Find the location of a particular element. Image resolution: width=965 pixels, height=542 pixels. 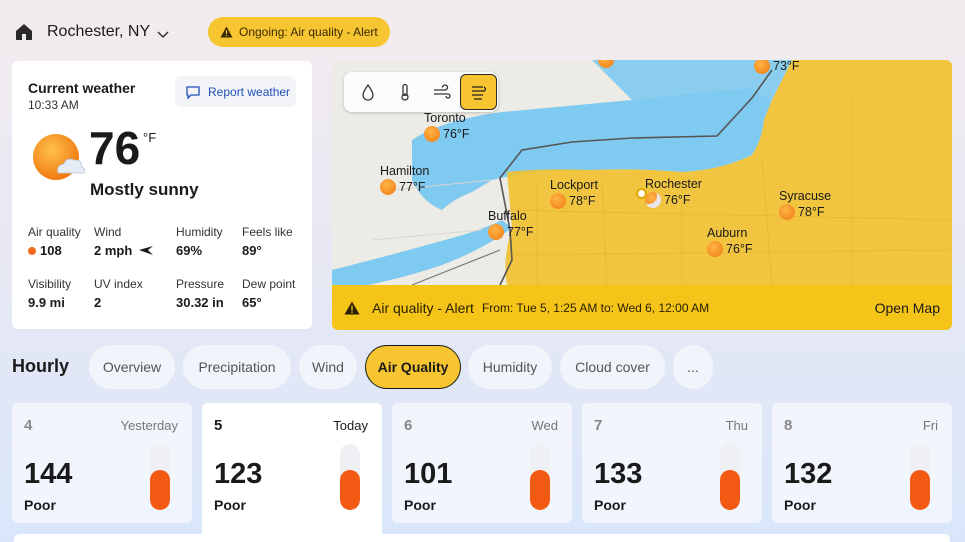

stat-dew-point: Dew point 65° is located at coordinates (268, 293).